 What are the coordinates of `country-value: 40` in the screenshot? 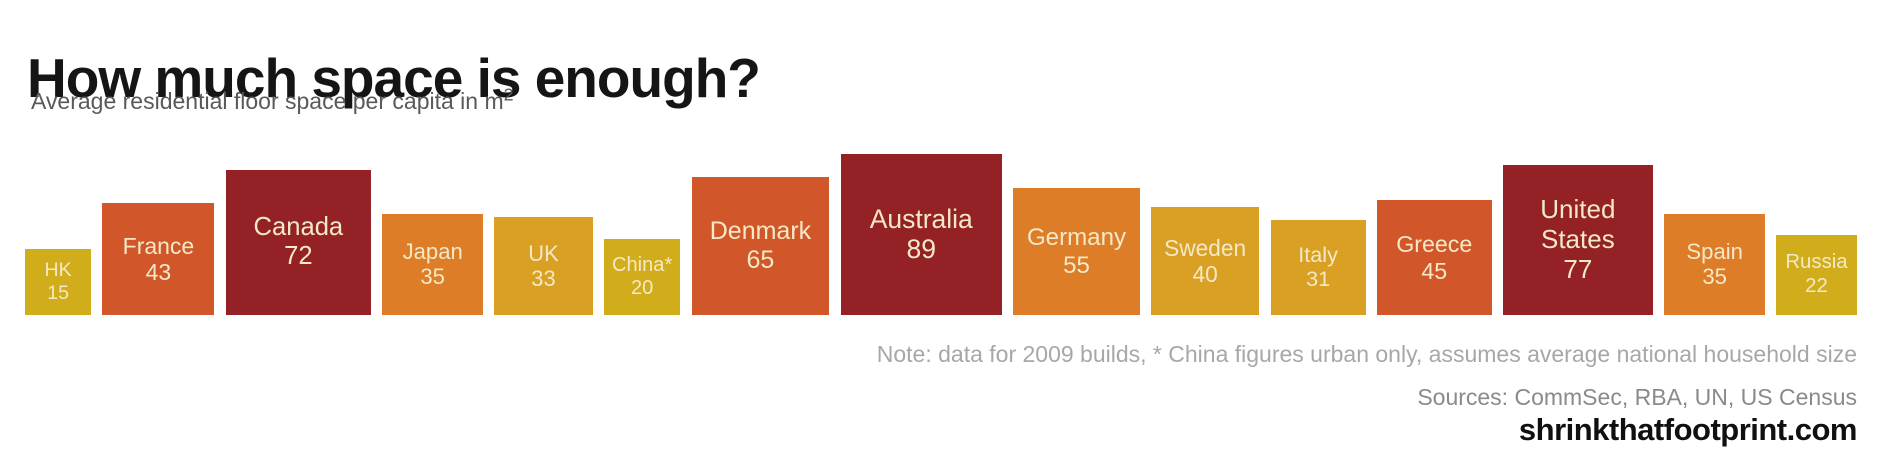 It's located at (1205, 273).